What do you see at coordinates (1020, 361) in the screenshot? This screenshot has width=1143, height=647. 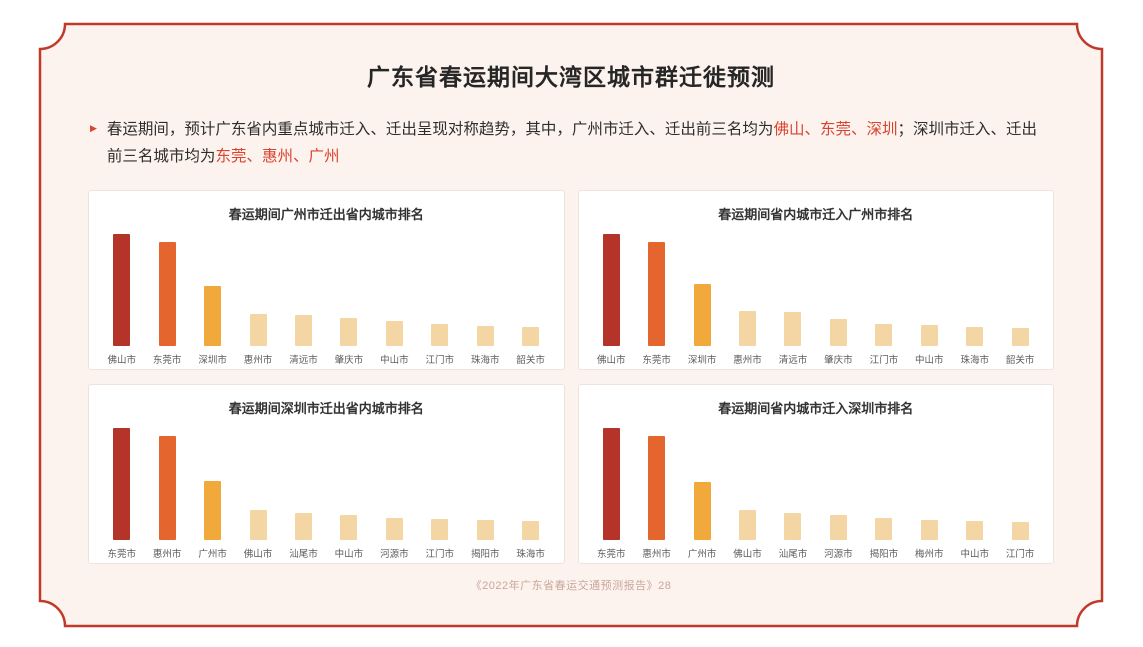 I see `bar-label: 韶关市` at bounding box center [1020, 361].